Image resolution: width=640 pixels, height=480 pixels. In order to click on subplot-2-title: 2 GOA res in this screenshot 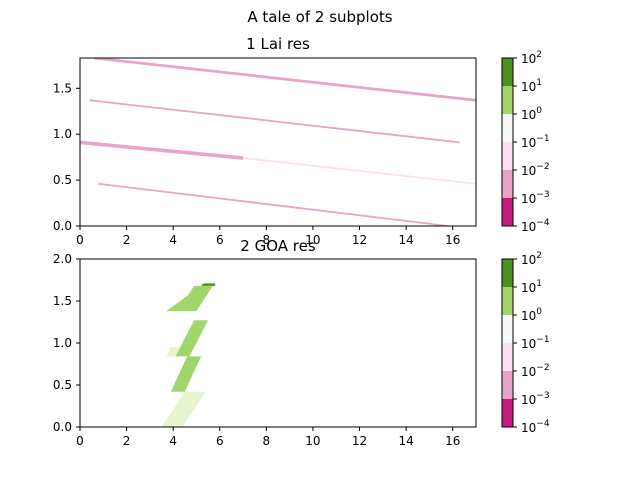, I will do `click(278, 246)`.